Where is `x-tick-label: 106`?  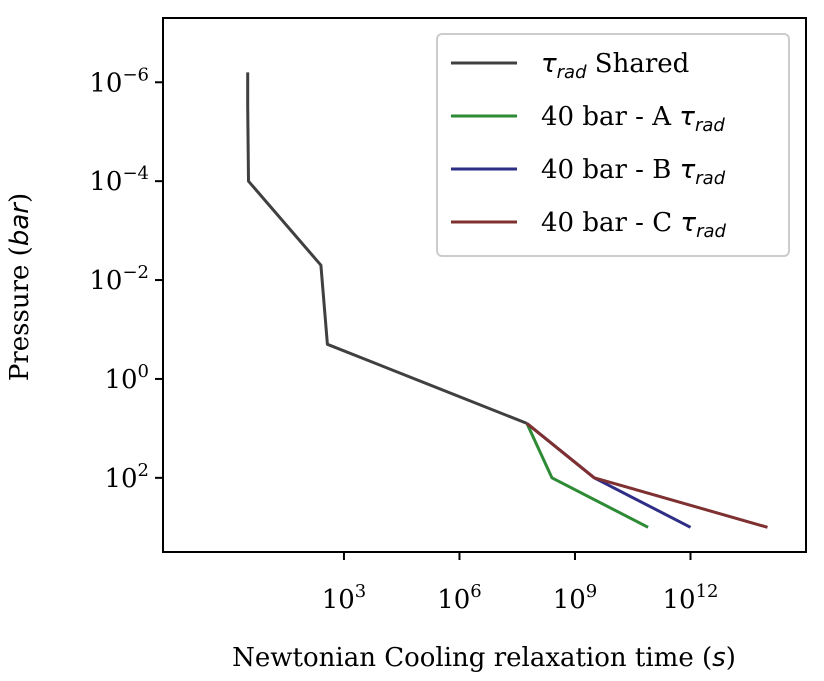 x-tick-label: 106 is located at coordinates (459, 598).